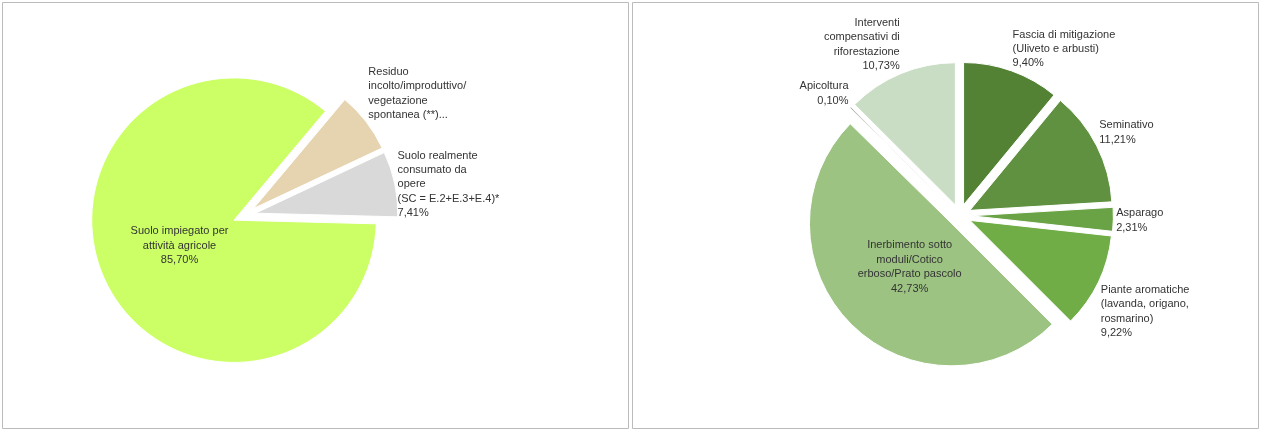 The height and width of the screenshot is (437, 1268). I want to click on data-label: 9,40%, so click(1028, 62).